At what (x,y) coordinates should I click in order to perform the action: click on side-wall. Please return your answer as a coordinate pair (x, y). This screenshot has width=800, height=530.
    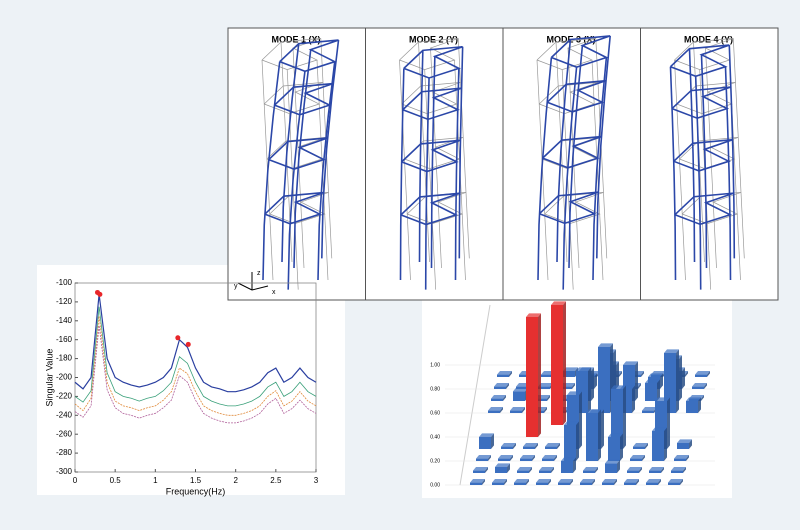
    Looking at the image, I should click on (475, 395).